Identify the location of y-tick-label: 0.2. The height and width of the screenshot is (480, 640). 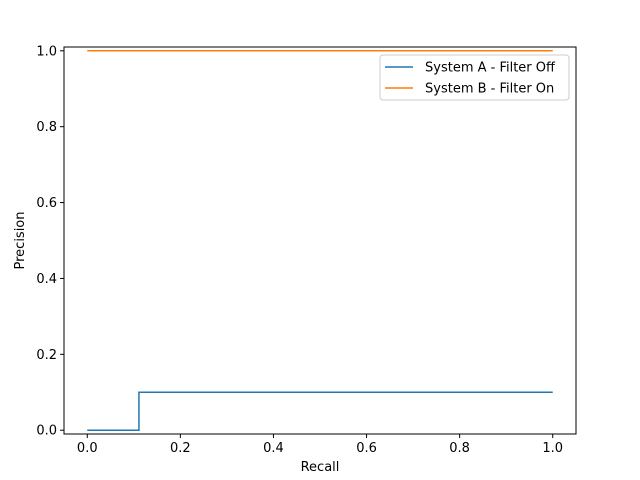
(46, 355).